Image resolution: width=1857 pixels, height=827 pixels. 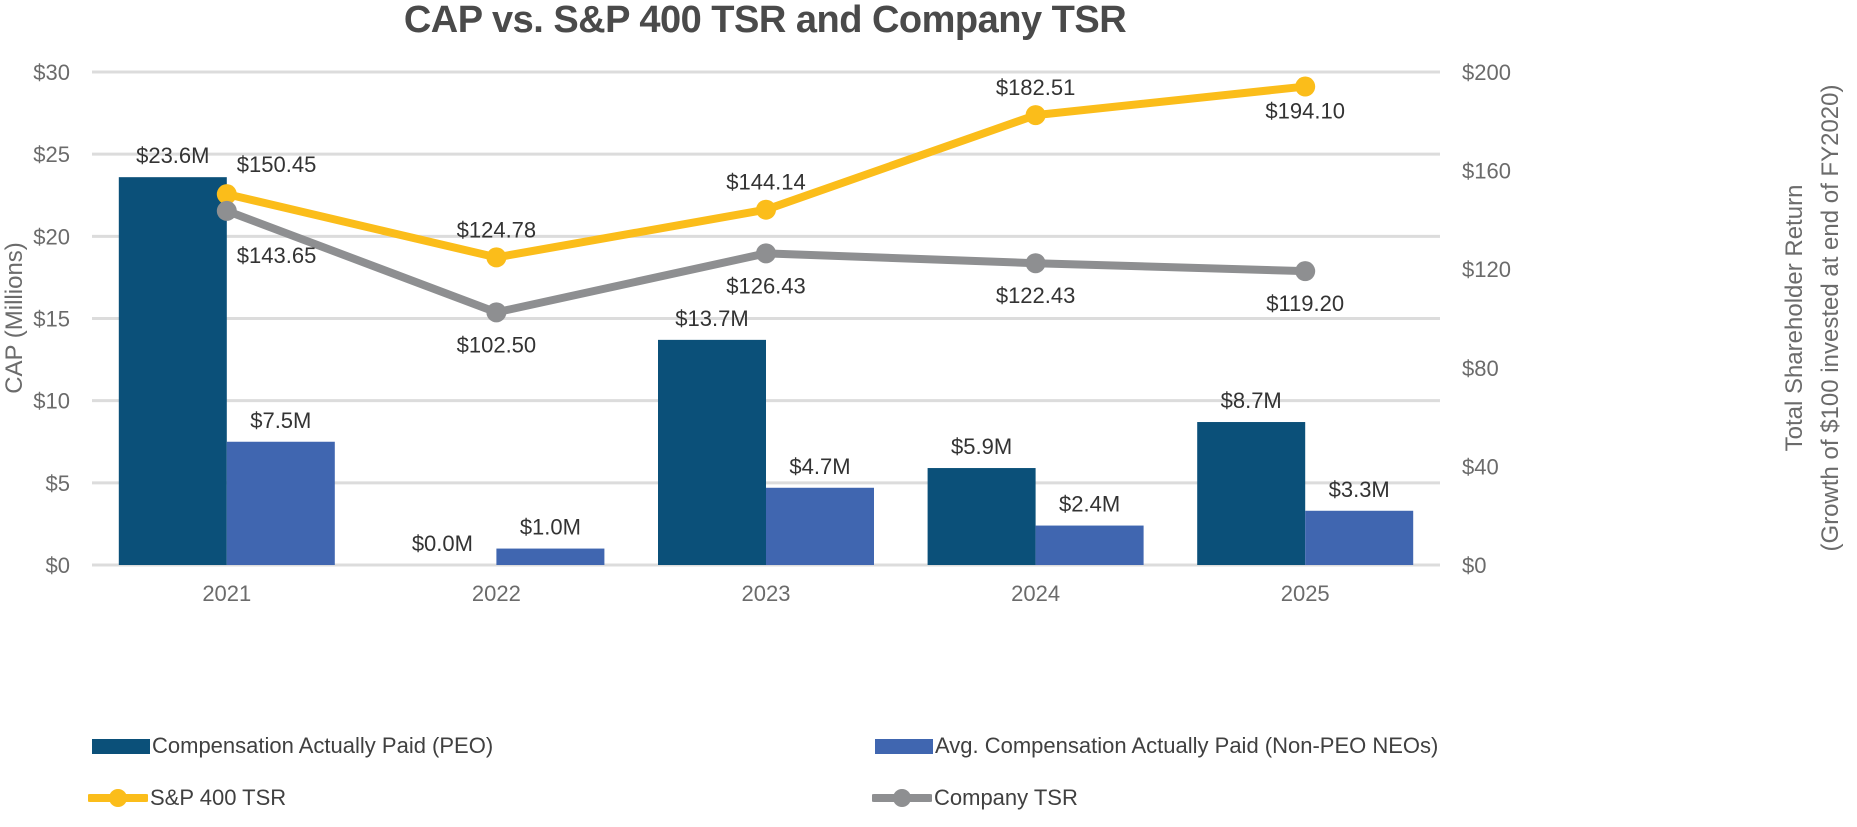 I want to click on line-data-label: $143.65, so click(x=277, y=255).